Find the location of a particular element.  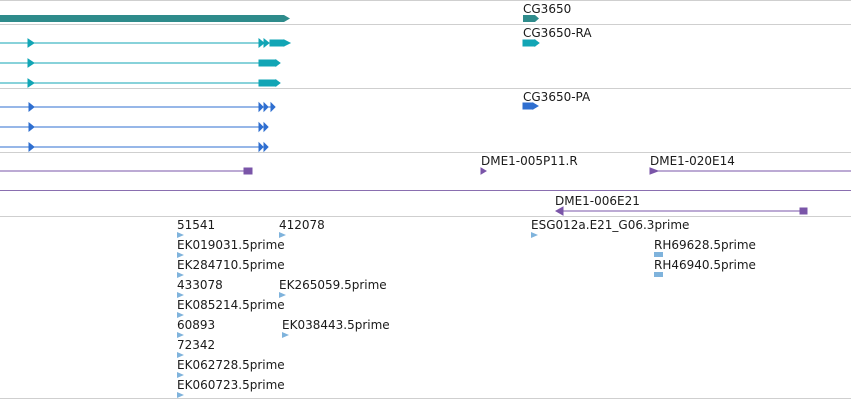

clone-label: DME1-005P11.R is located at coordinates (529, 161).